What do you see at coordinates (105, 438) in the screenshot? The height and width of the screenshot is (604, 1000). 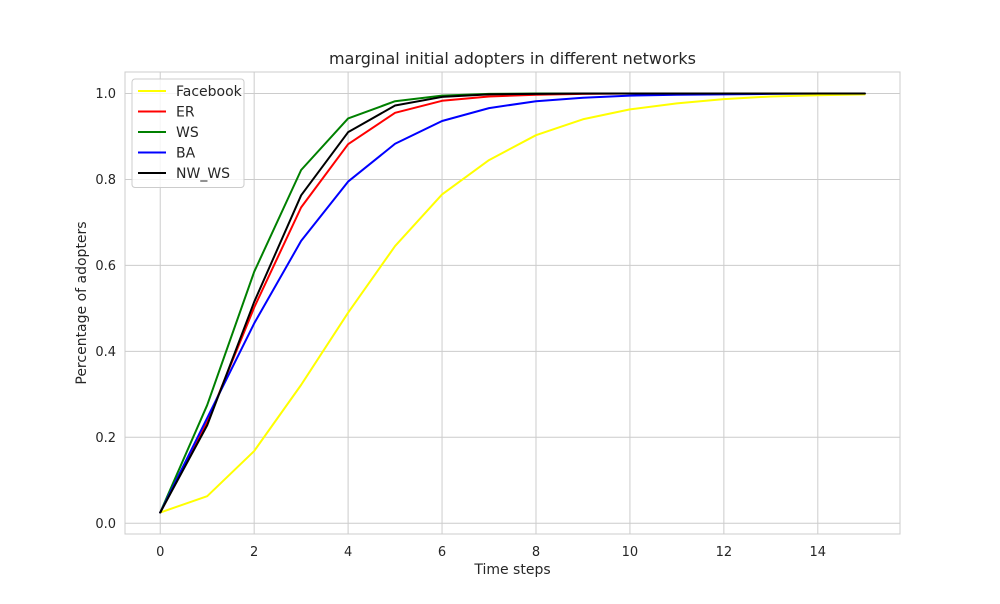 I see `y-tick-label: 0.2` at bounding box center [105, 438].